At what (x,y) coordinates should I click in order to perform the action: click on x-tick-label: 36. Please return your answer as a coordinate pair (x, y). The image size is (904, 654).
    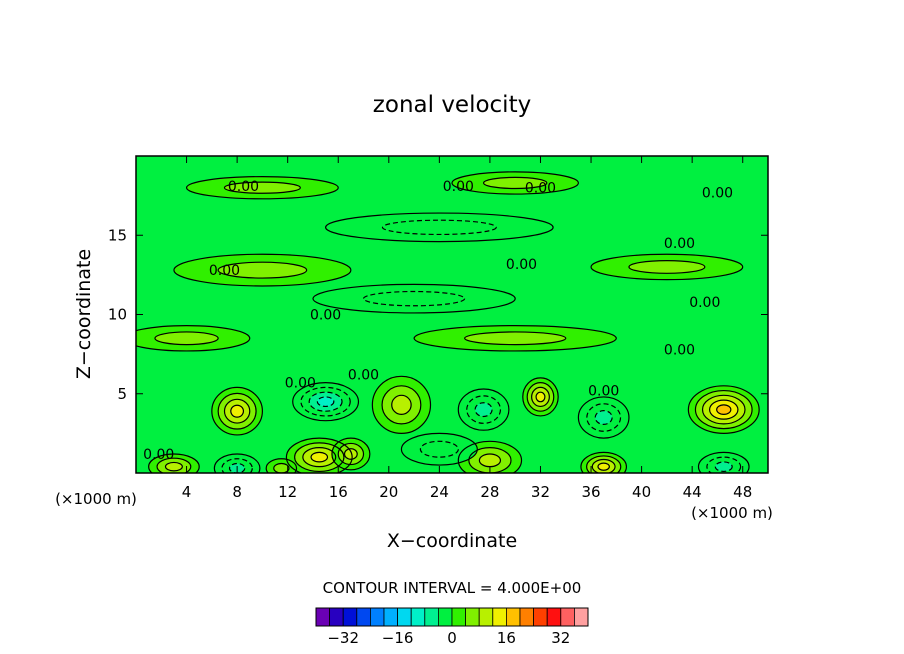
    Looking at the image, I should click on (590, 492).